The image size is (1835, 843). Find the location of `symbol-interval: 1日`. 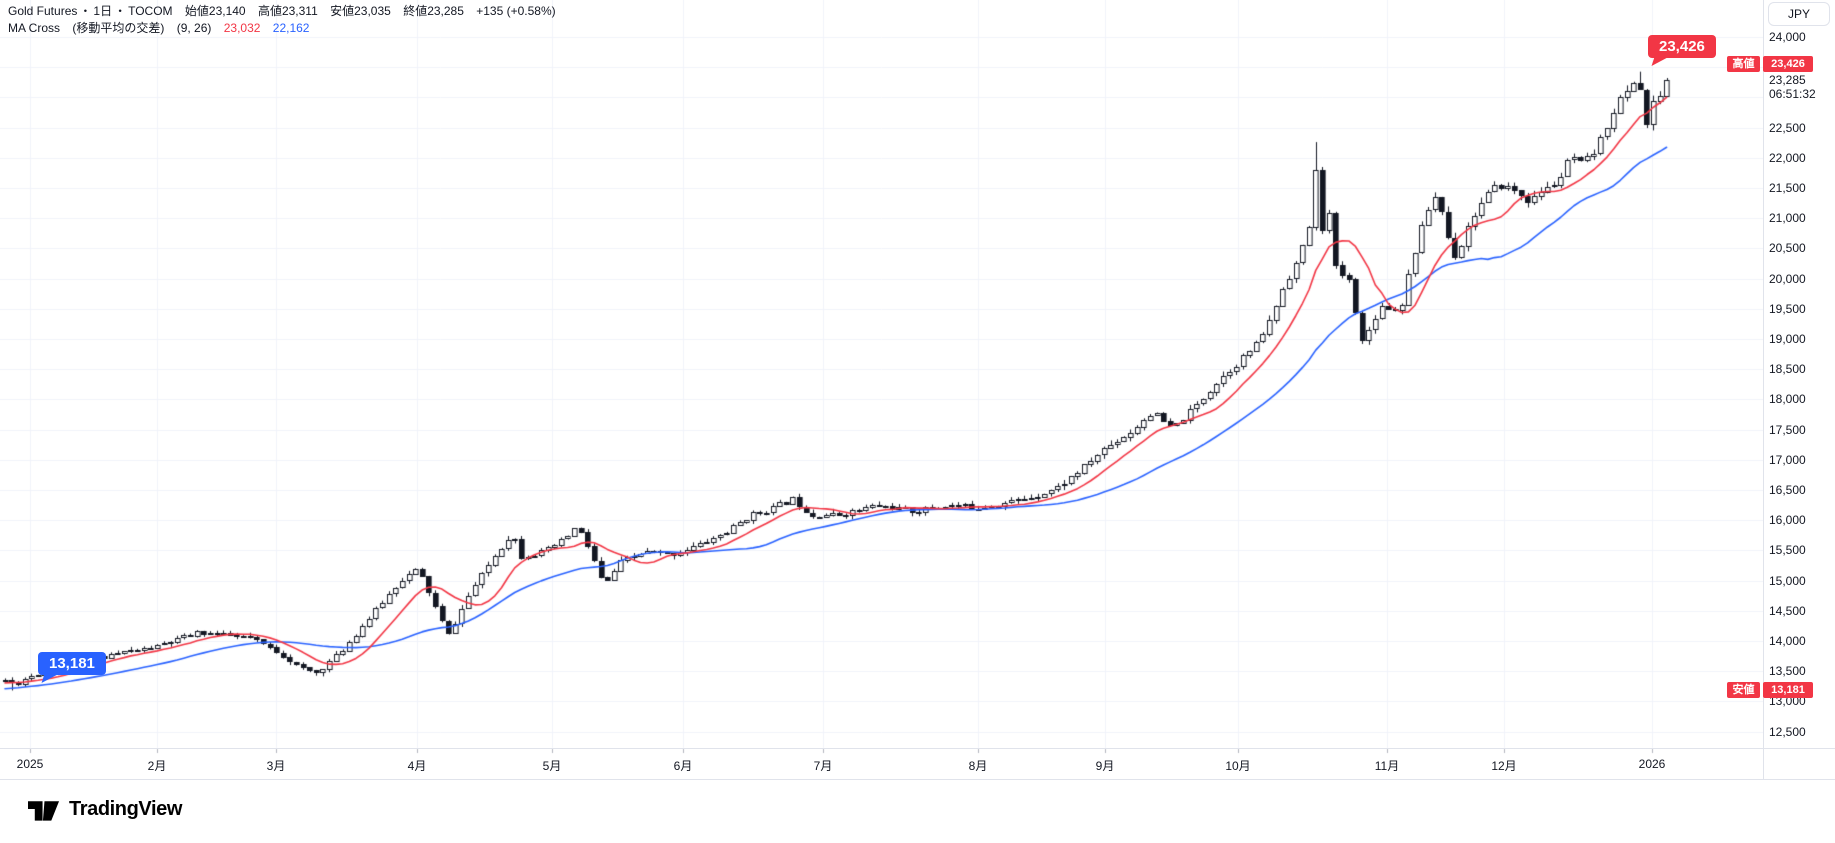

symbol-interval: 1日 is located at coordinates (103, 11).